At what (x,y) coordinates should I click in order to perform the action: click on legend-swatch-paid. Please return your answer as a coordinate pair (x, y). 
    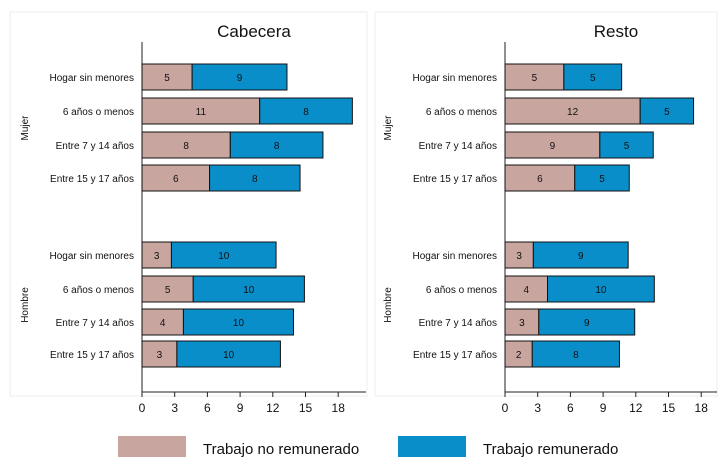
    Looking at the image, I should click on (432, 446).